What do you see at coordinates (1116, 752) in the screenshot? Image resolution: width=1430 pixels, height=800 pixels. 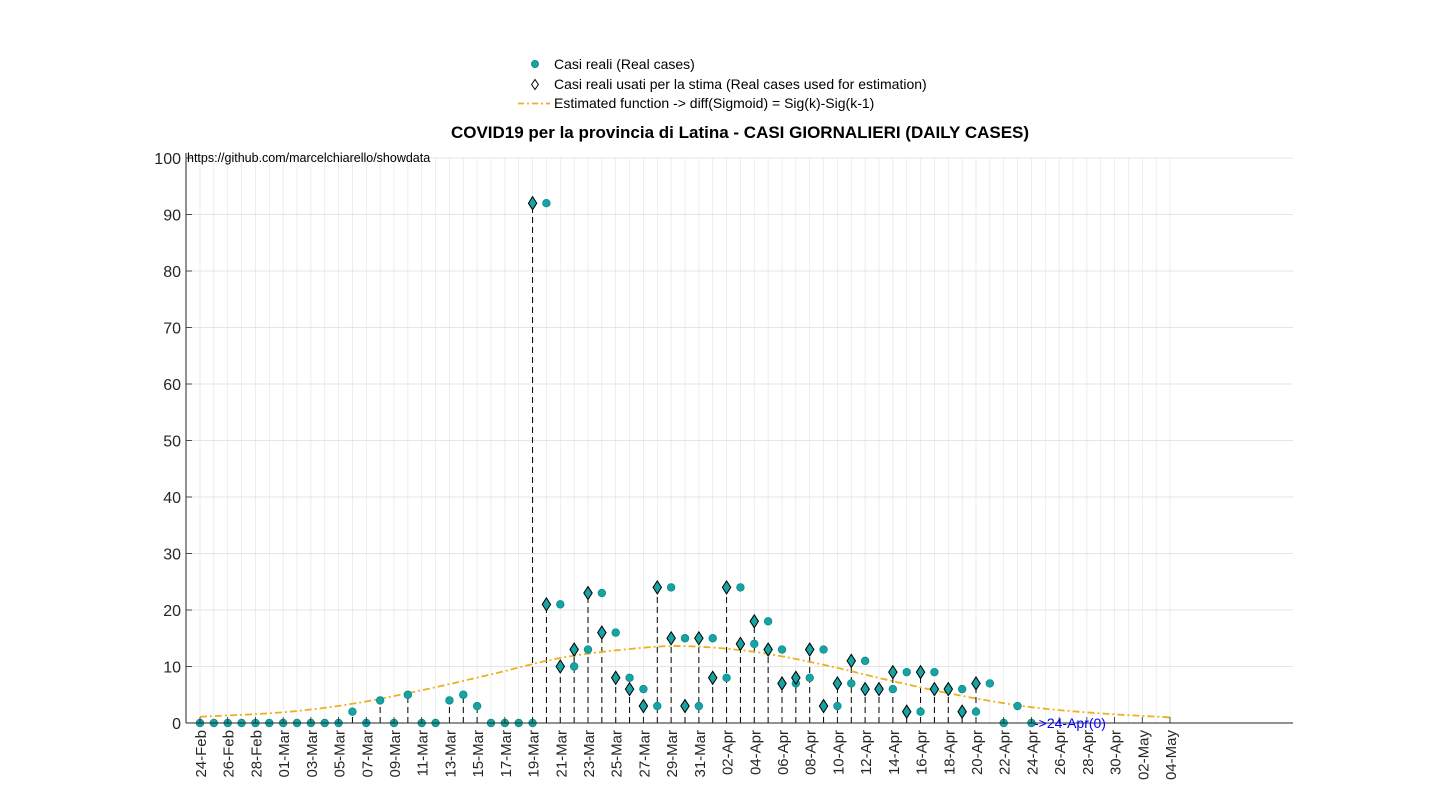 I see `x-tick-label: 30-Apr` at bounding box center [1116, 752].